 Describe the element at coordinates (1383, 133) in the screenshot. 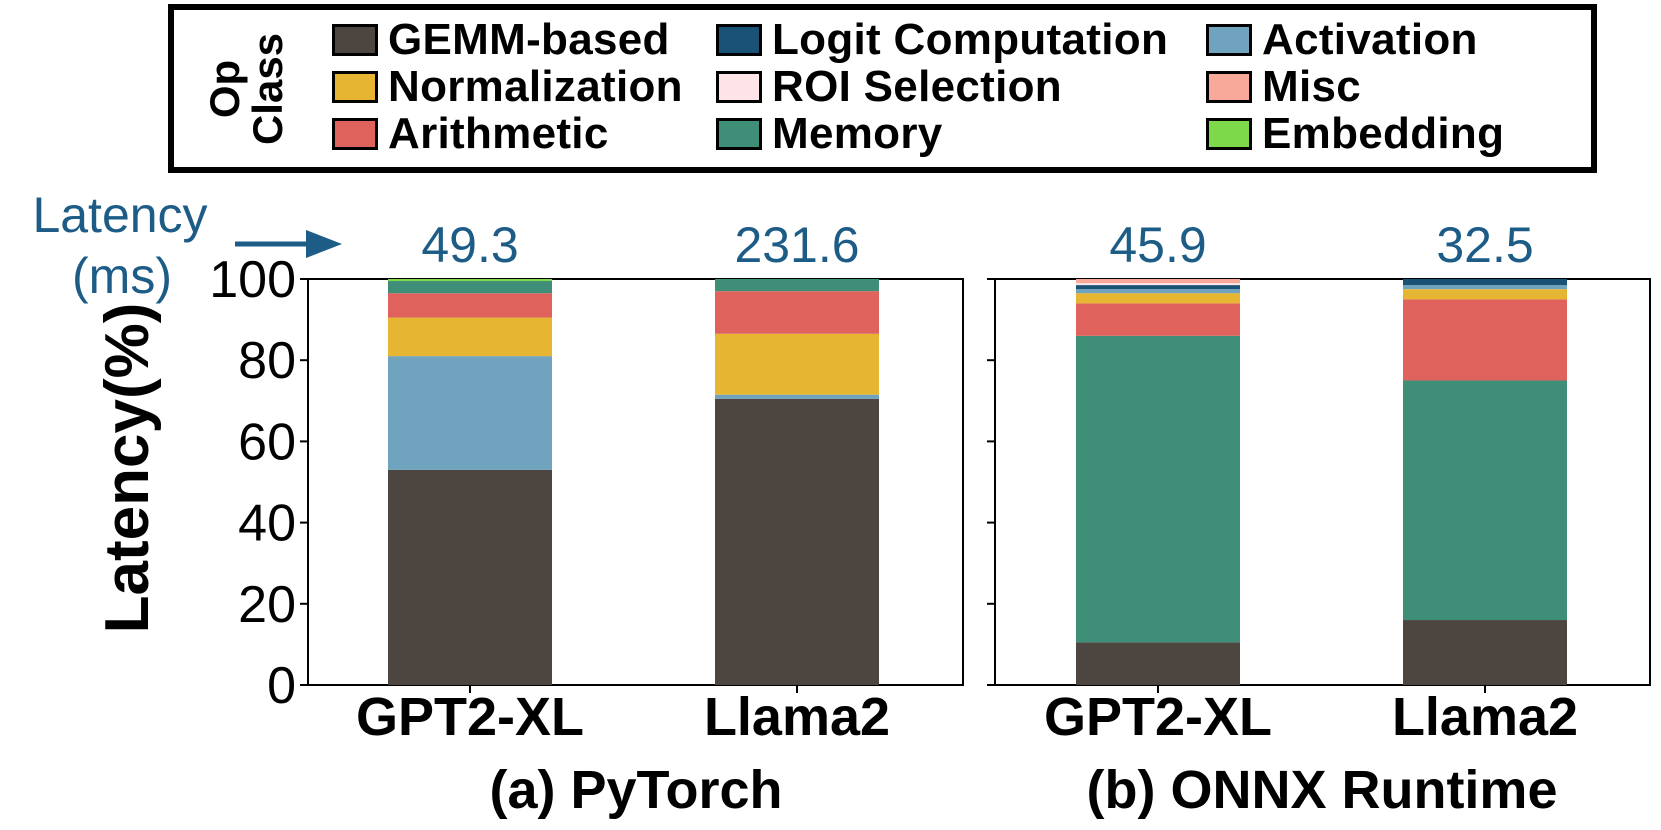

I see `legend-label-embedding: Embedding` at that location.